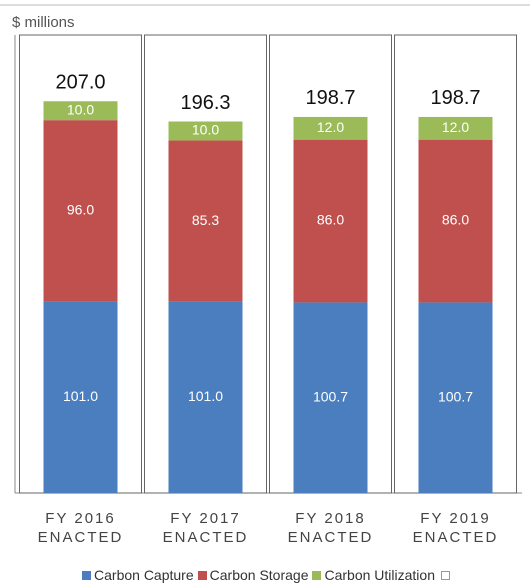 Image resolution: width=530 pixels, height=587 pixels. Describe the element at coordinates (205, 103) in the screenshot. I see `total-label: 196.3` at that location.